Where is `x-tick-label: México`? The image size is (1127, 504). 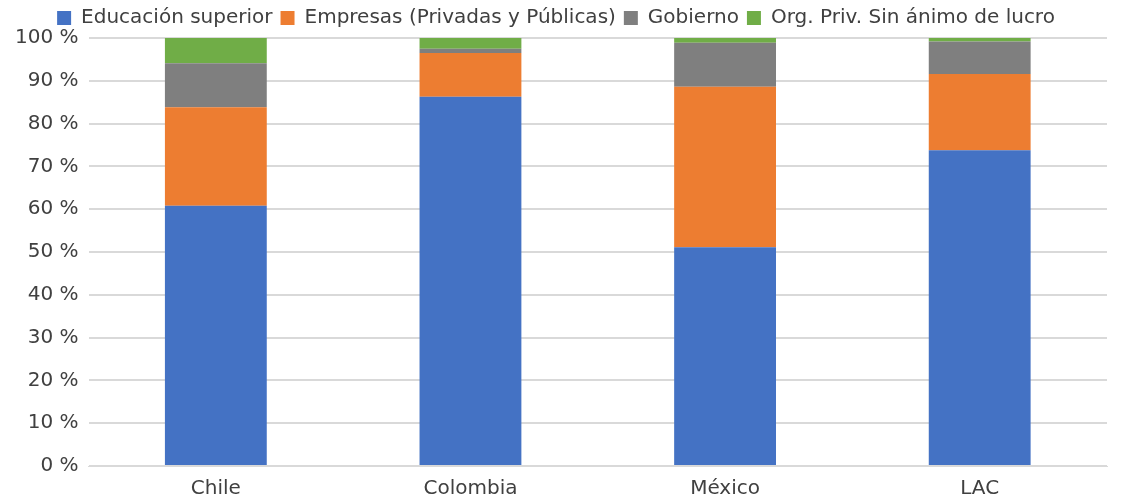 x-tick-label: México is located at coordinates (725, 487).